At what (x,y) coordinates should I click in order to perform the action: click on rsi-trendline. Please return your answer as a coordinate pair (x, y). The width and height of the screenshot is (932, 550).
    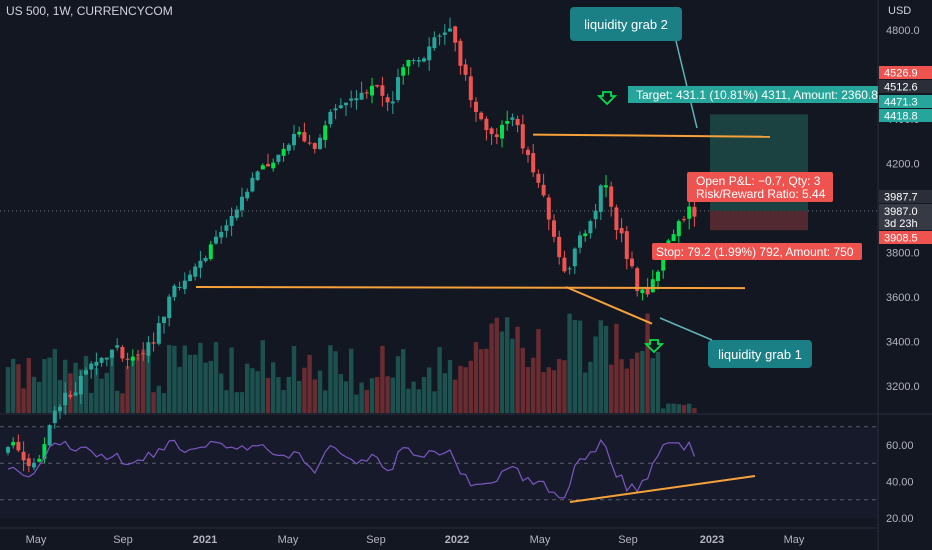
    Looking at the image, I should click on (662, 489).